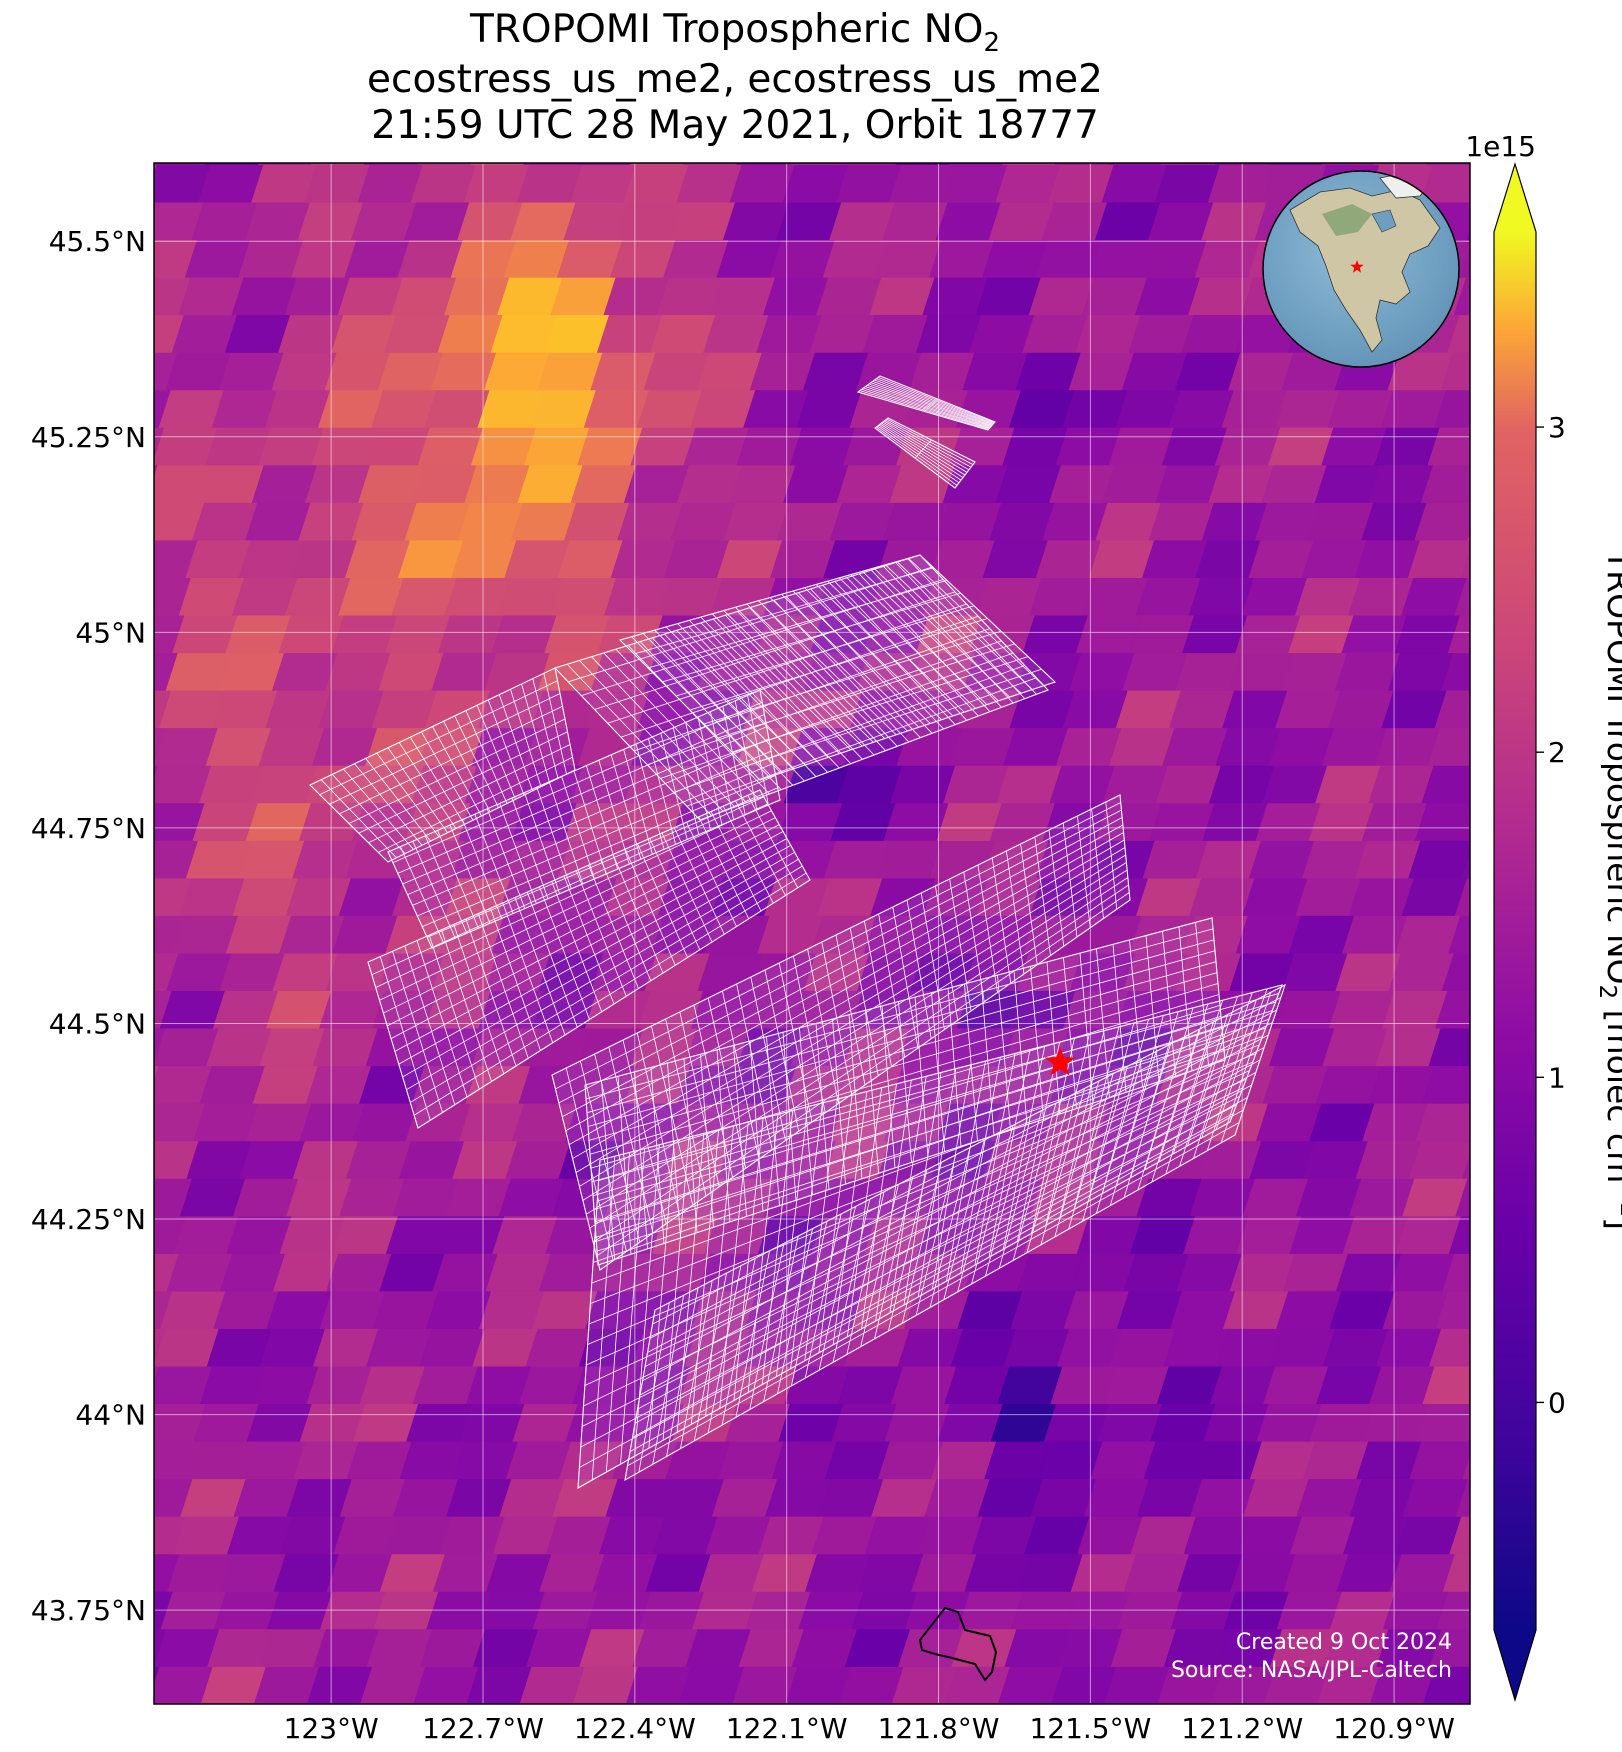 Image resolution: width=1622 pixels, height=1752 pixels. I want to click on footprint-grid, so click(955, 1232).